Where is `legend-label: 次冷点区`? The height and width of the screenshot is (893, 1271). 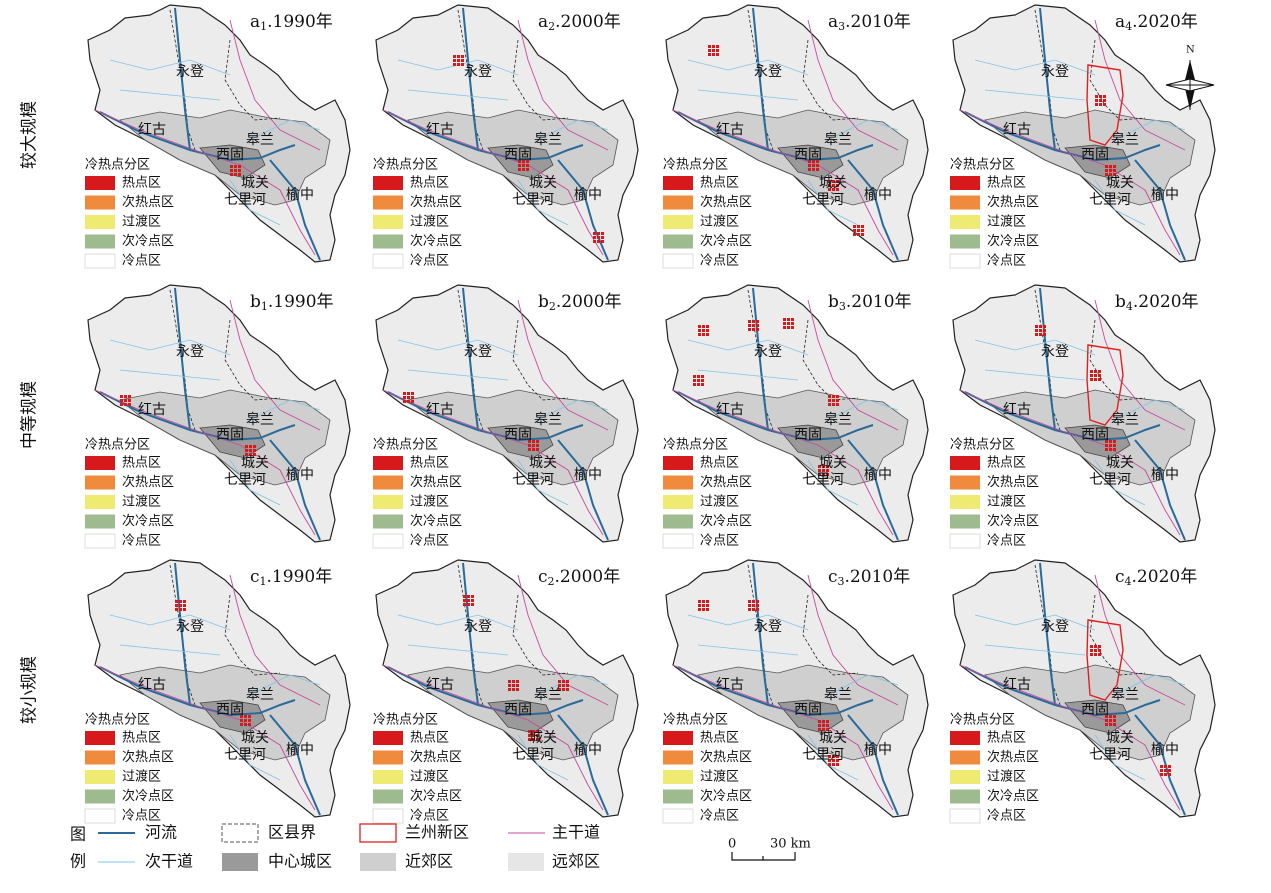
legend-label: 次冷点区 is located at coordinates (726, 241).